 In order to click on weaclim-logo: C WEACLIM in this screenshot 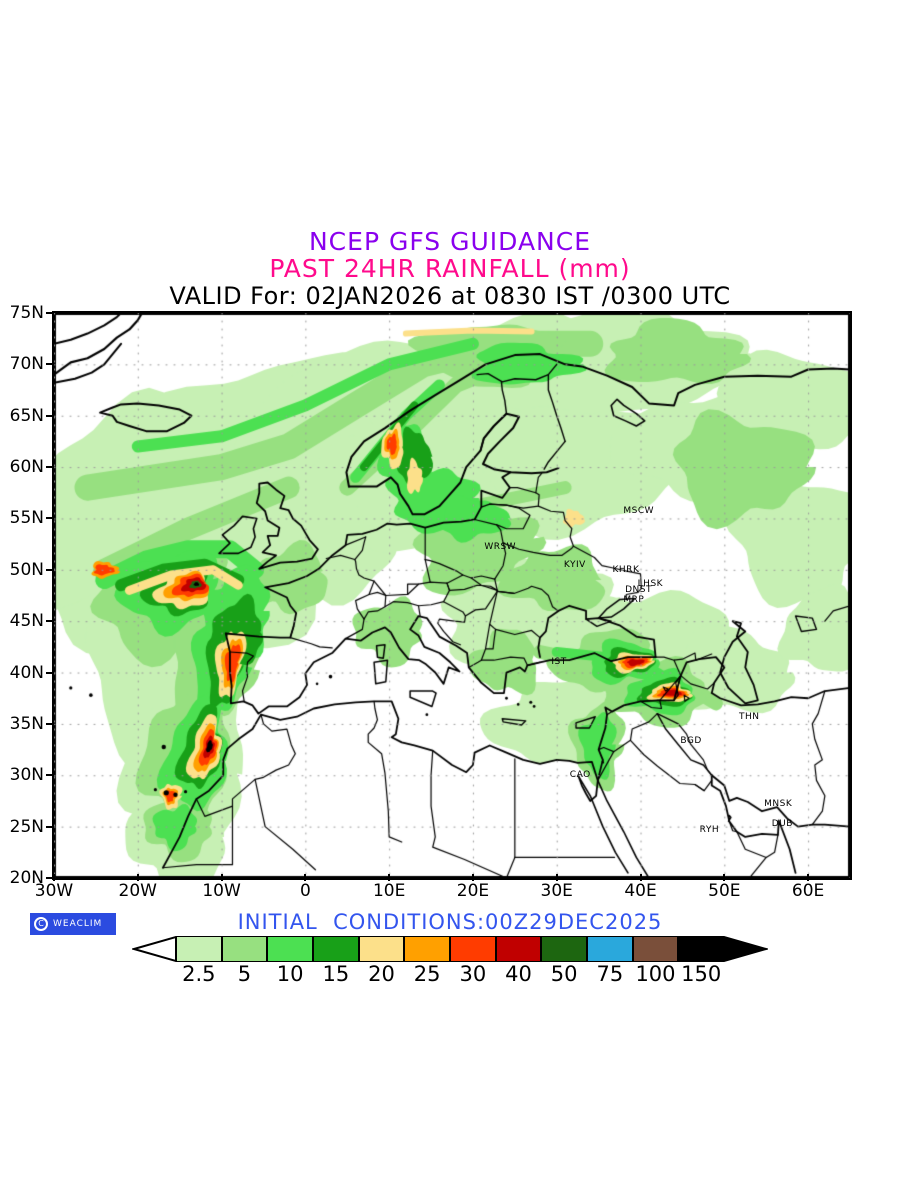, I will do `click(73, 924)`.